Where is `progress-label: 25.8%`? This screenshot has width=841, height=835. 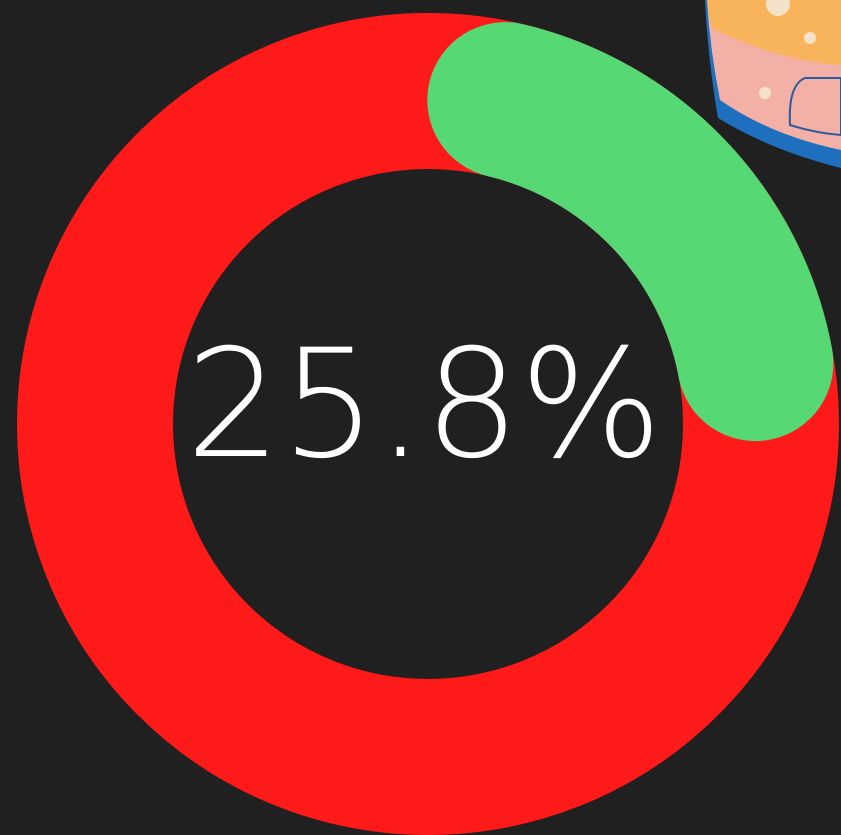
progress-label: 25.8% is located at coordinates (424, 405).